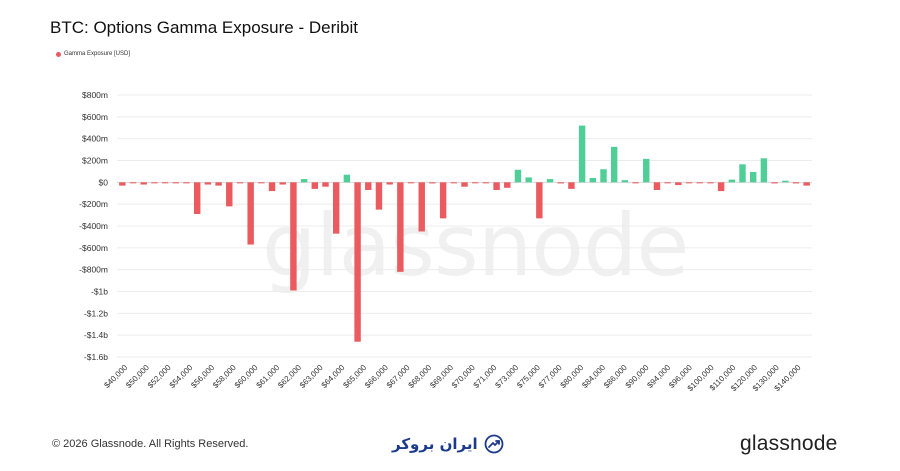 This screenshot has width=900, height=471. Describe the element at coordinates (95, 161) in the screenshot. I see `y-tick-label: $200m` at that location.